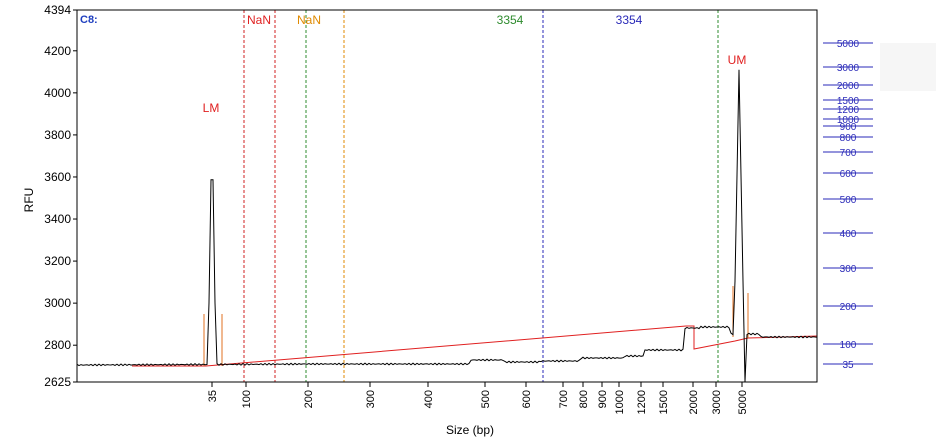  Describe the element at coordinates (848, 269) in the screenshot. I see `ladder-label: 300` at that location.